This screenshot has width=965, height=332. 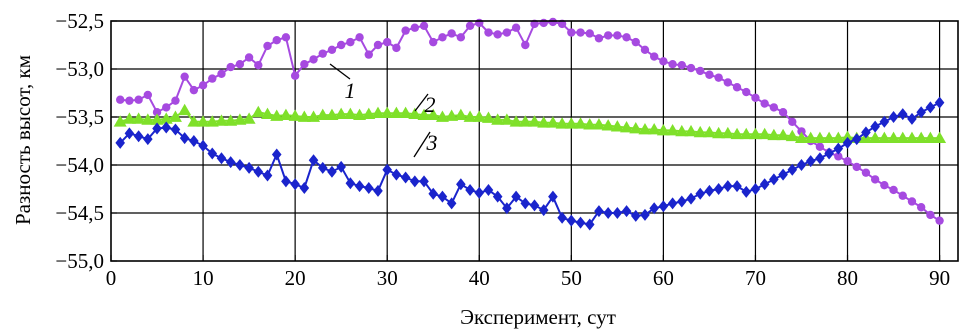 What do you see at coordinates (387, 278) in the screenshot?
I see `x-tick-label: 30` at bounding box center [387, 278].